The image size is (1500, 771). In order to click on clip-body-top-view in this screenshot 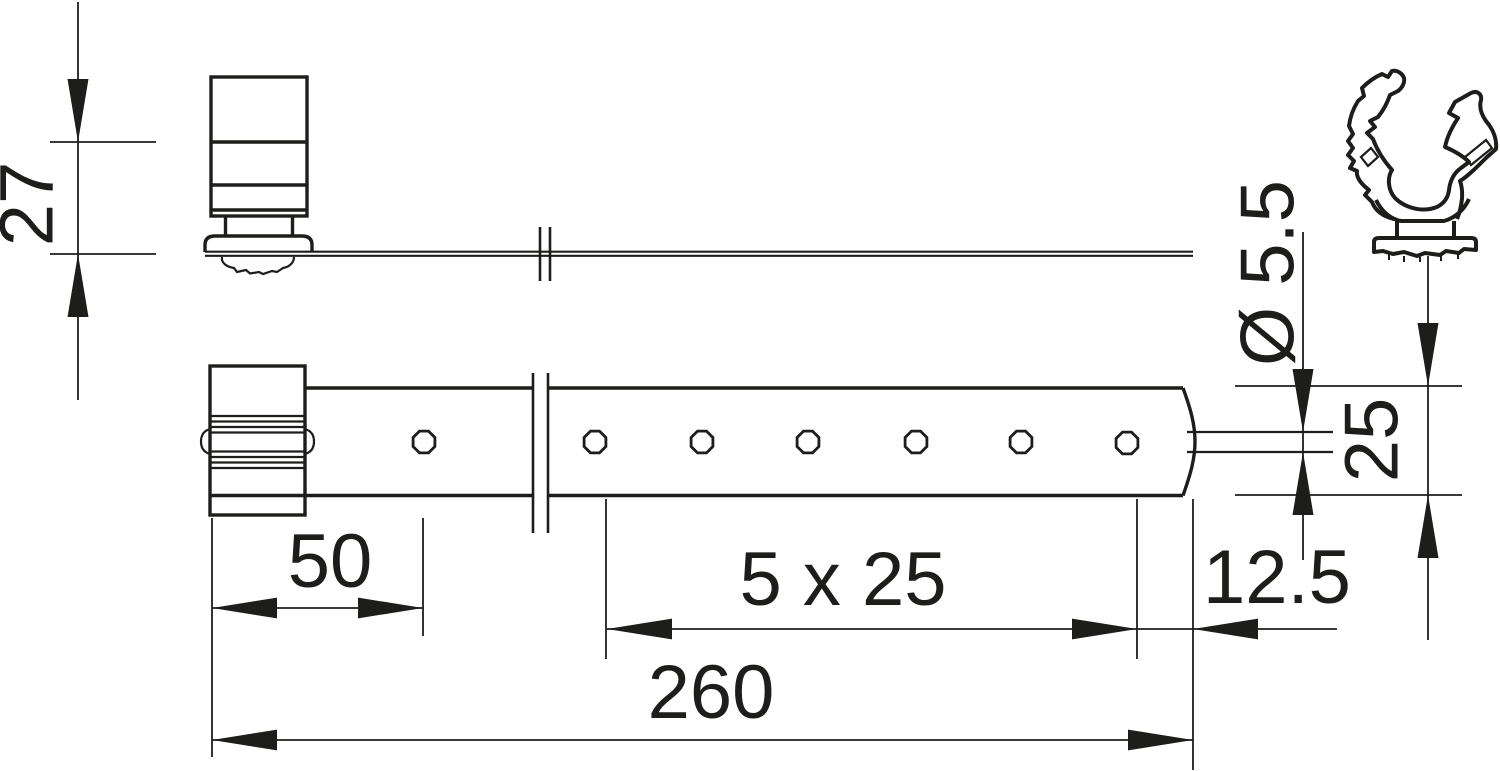, I will do `click(257, 440)`.